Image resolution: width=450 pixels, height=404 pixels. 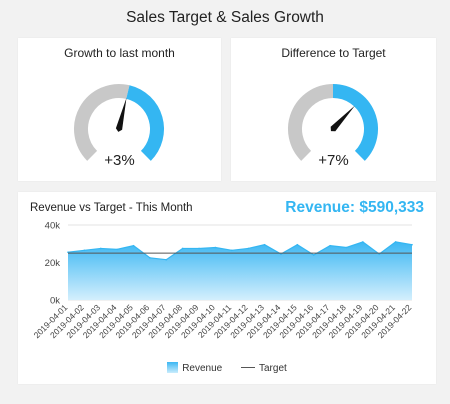 I want to click on gauge-growth, so click(x=119, y=122).